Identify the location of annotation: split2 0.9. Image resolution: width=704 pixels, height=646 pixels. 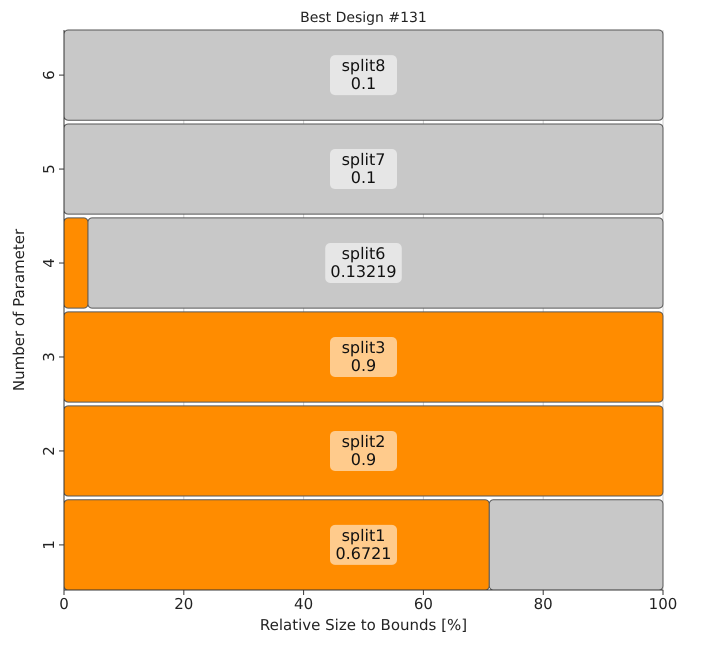
(364, 450).